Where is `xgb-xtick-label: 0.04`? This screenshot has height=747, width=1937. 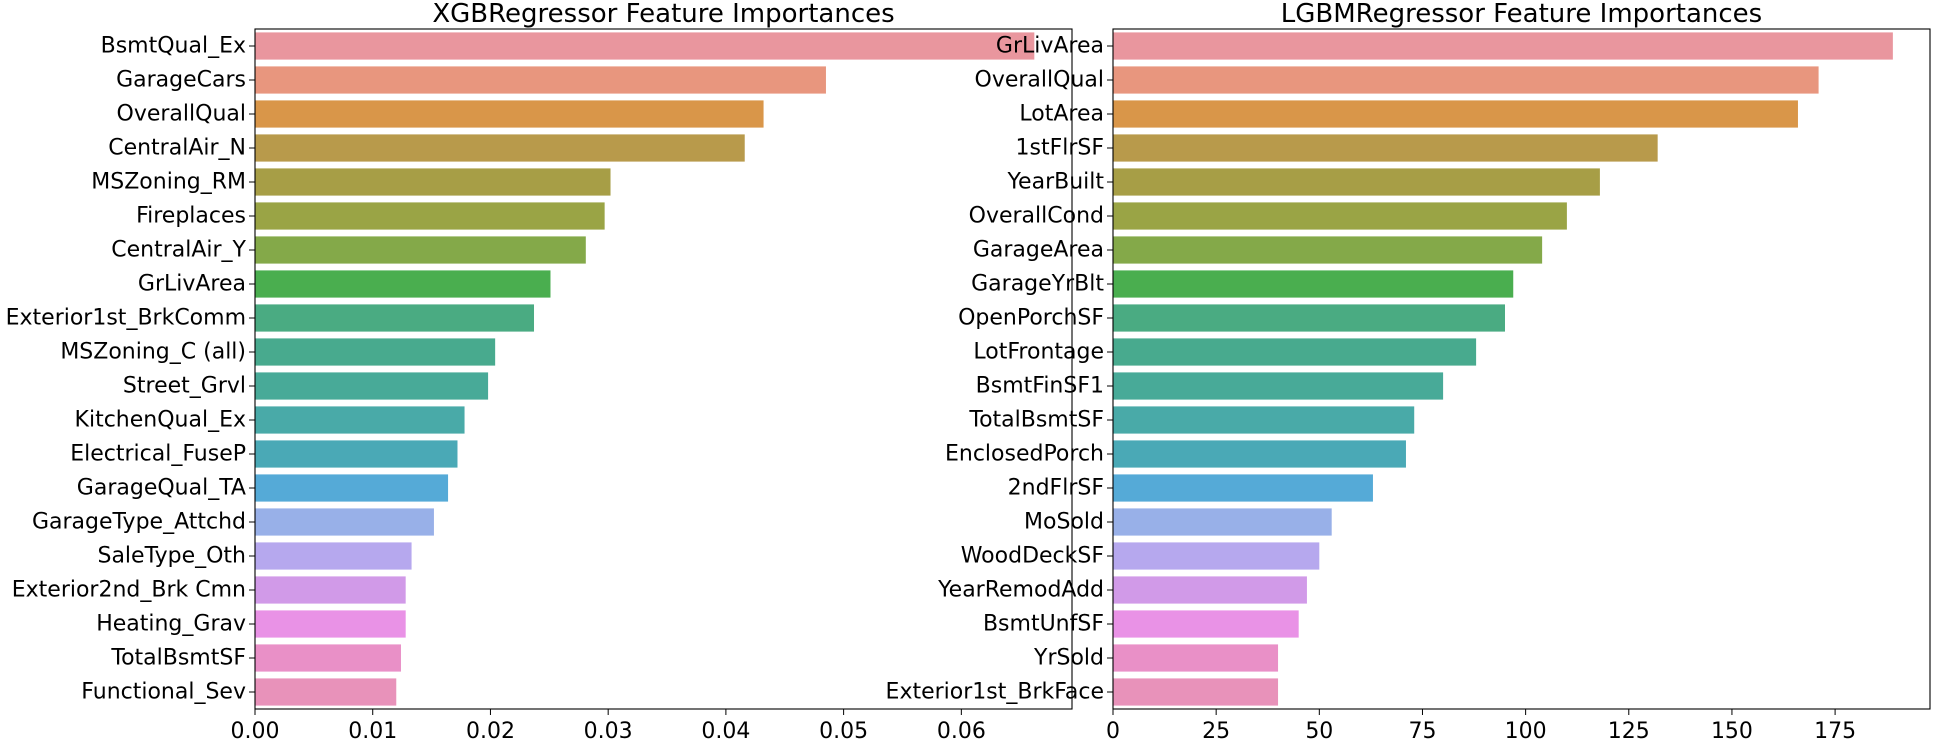
xgb-xtick-label: 0.04 is located at coordinates (725, 731).